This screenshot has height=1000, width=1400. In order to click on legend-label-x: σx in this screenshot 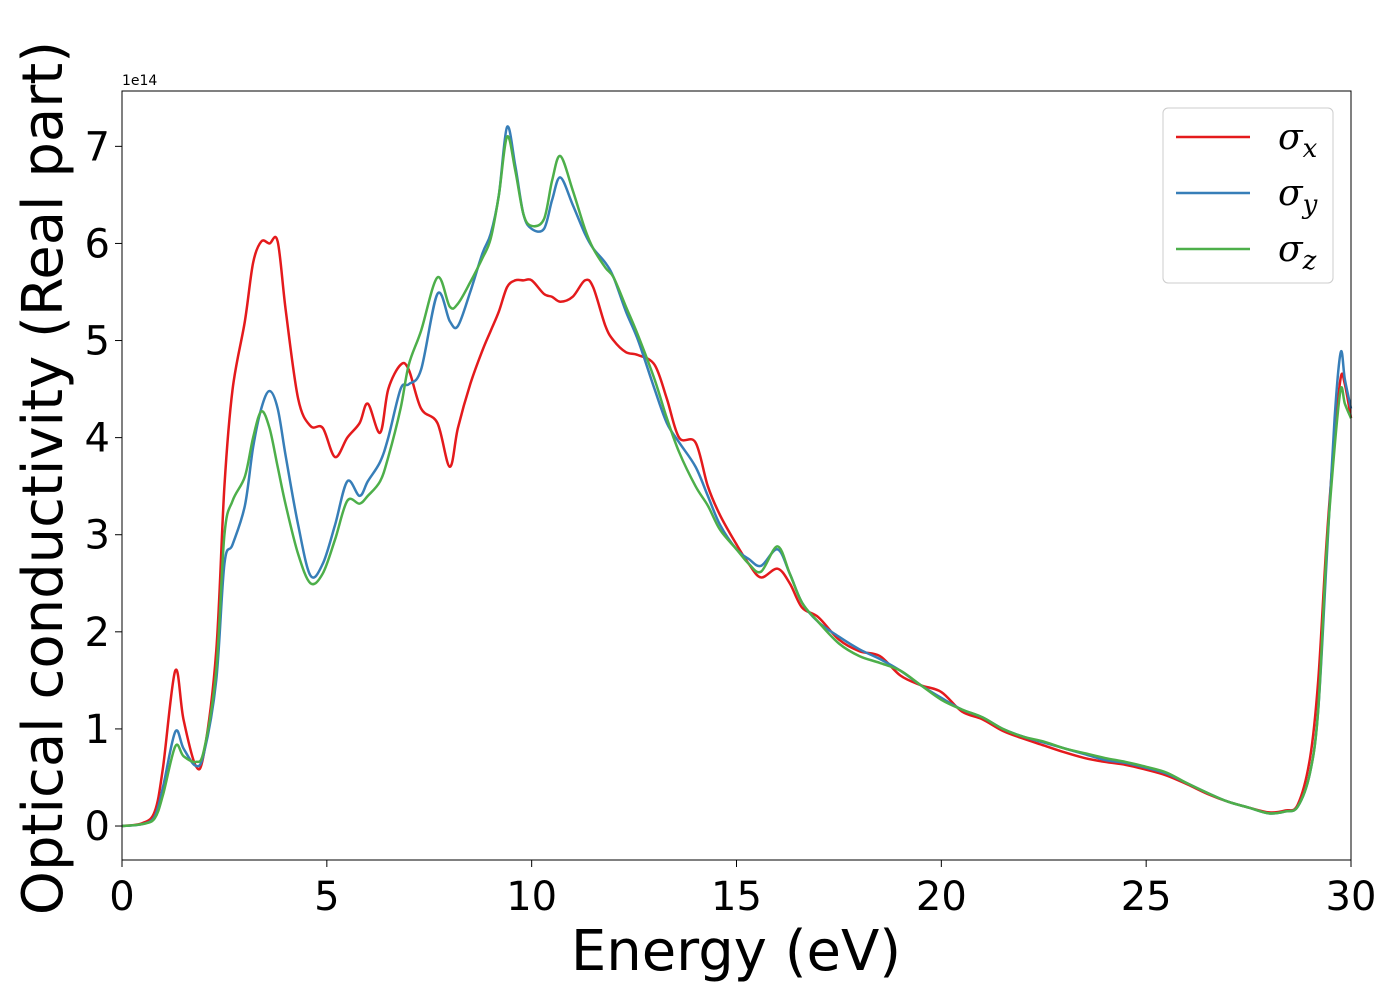, I will do `click(1298, 140)`.